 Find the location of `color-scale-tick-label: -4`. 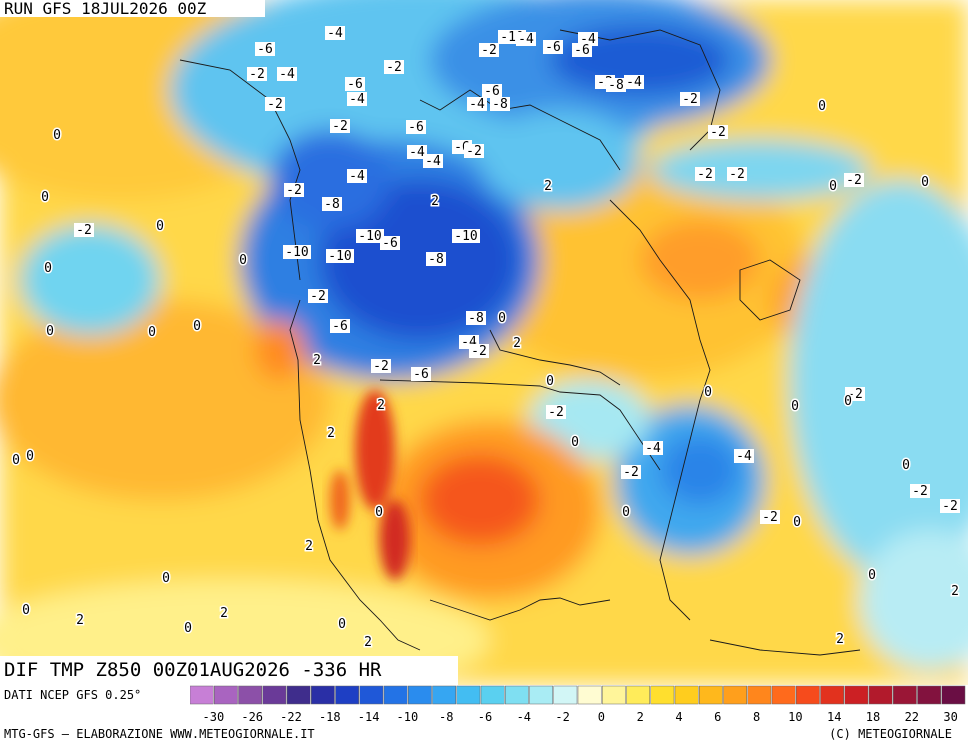

color-scale-tick-label: -4 is located at coordinates (524, 717).